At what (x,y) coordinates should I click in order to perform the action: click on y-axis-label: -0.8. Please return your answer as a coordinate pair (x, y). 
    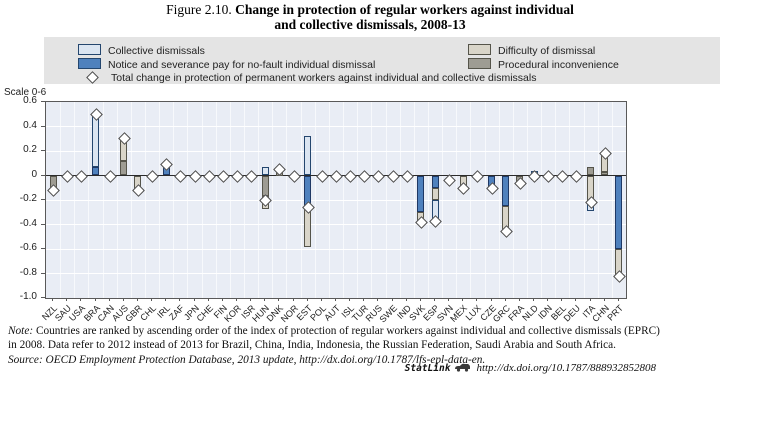
    Looking at the image, I should click on (28, 272).